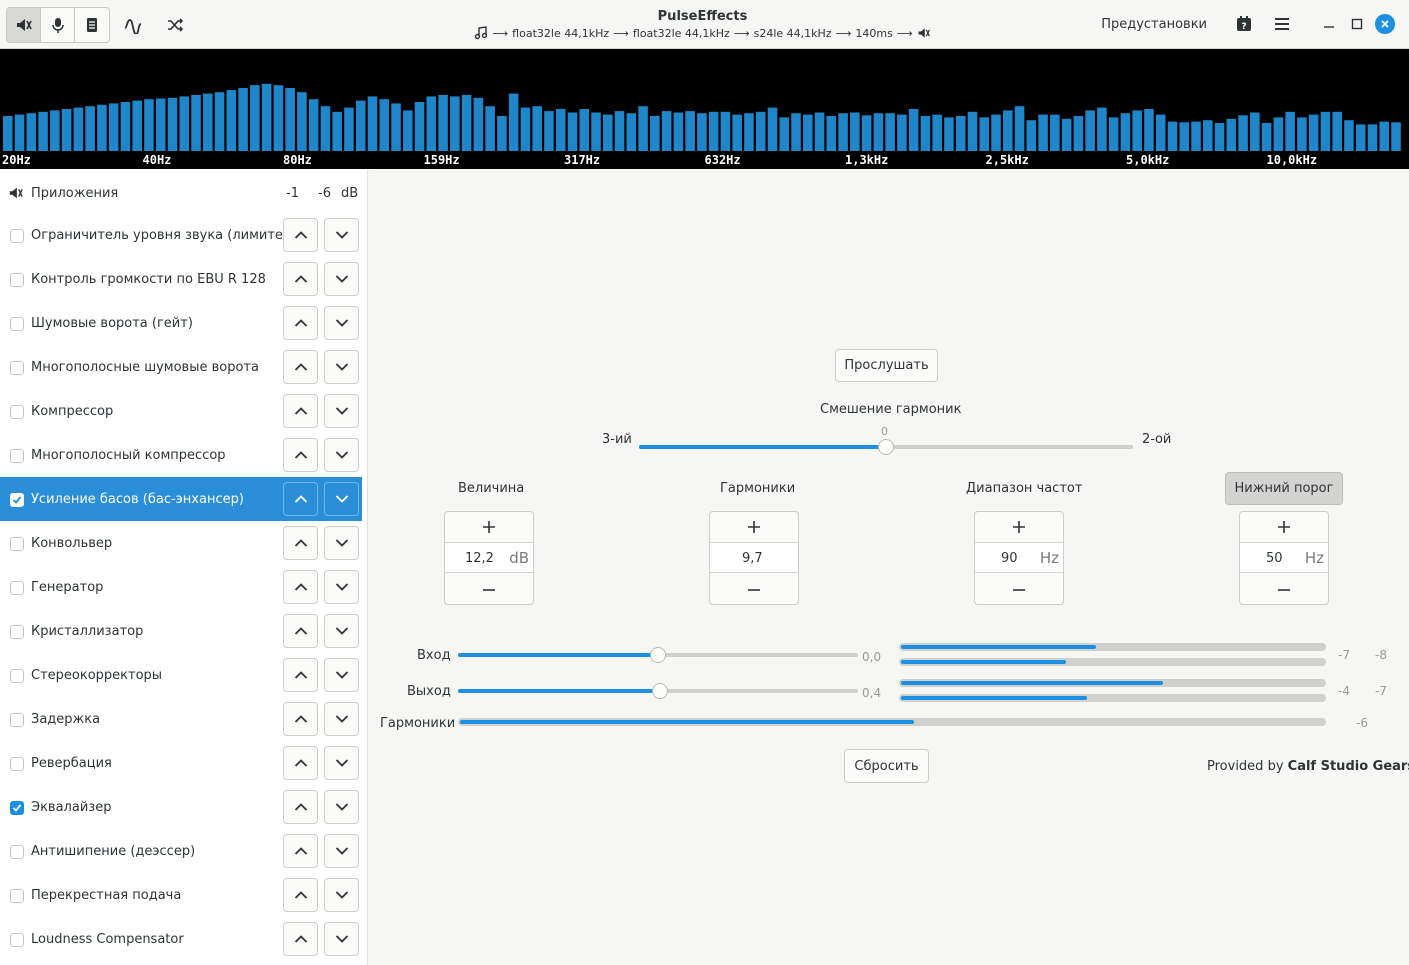 The height and width of the screenshot is (965, 1409). What do you see at coordinates (1019, 527) in the screenshot?
I see `scope-increase-button` at bounding box center [1019, 527].